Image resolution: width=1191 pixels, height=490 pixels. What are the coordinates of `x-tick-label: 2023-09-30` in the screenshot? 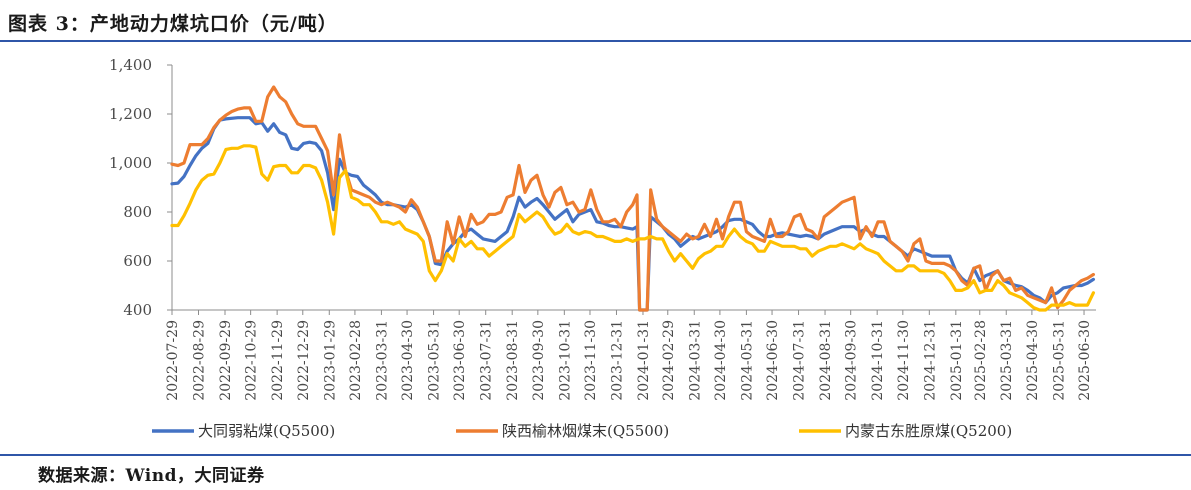 It's located at (539, 360).